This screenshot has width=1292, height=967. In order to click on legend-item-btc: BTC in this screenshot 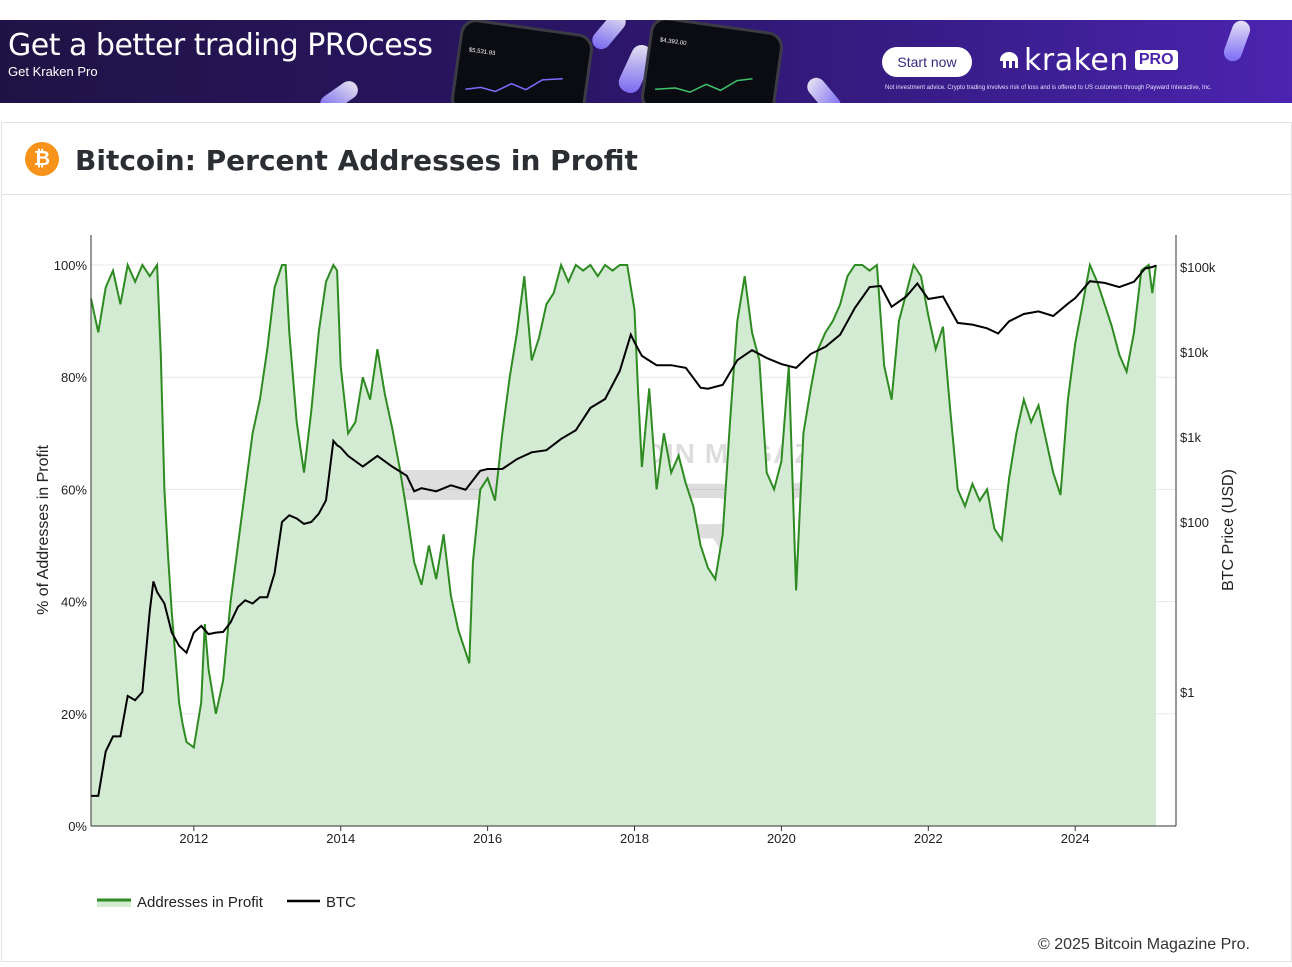, I will do `click(321, 902)`.